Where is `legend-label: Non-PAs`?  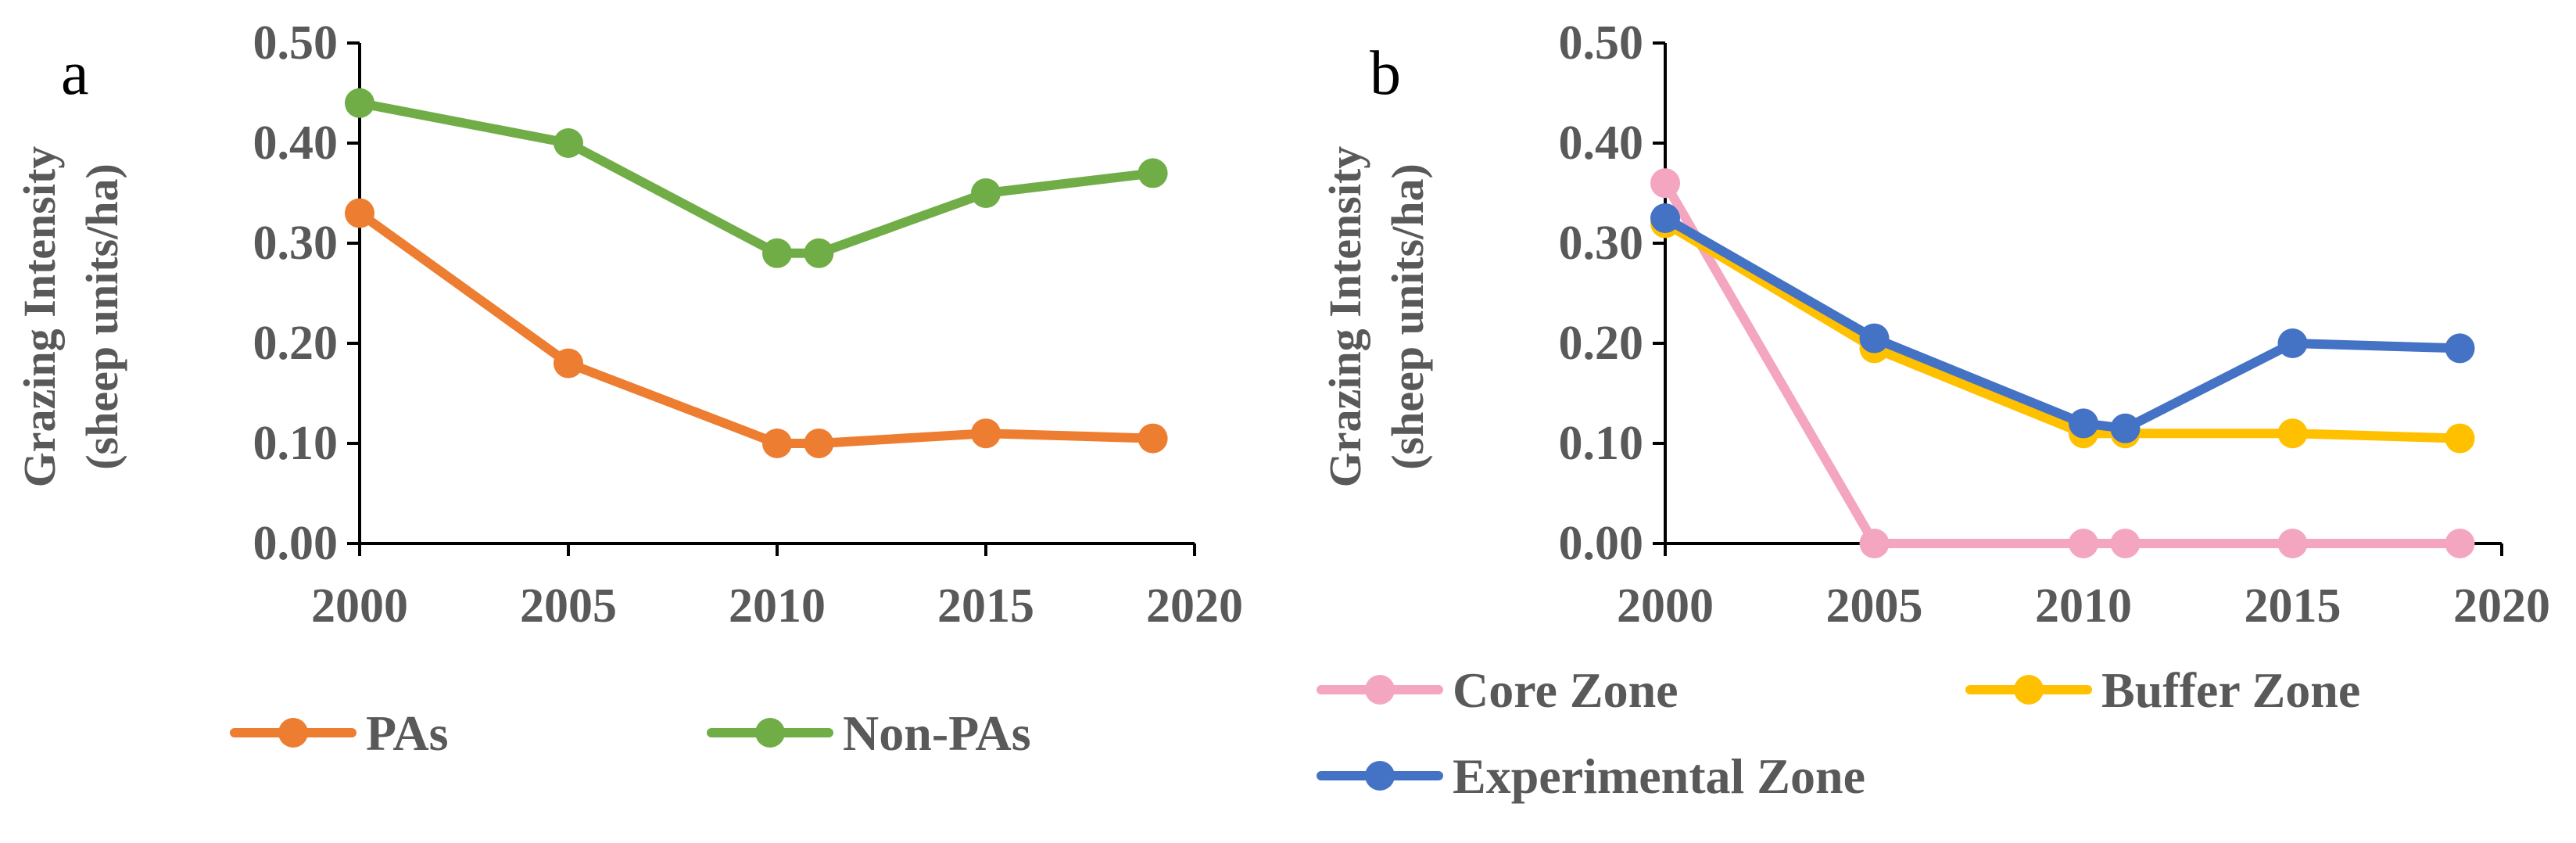
legend-label: Non-PAs is located at coordinates (937, 733).